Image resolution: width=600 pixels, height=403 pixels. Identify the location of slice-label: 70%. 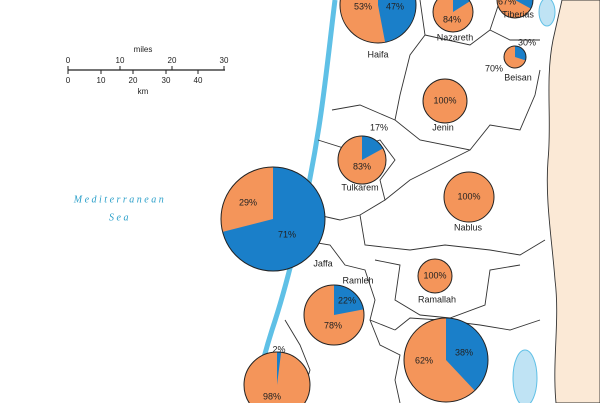
(494, 68).